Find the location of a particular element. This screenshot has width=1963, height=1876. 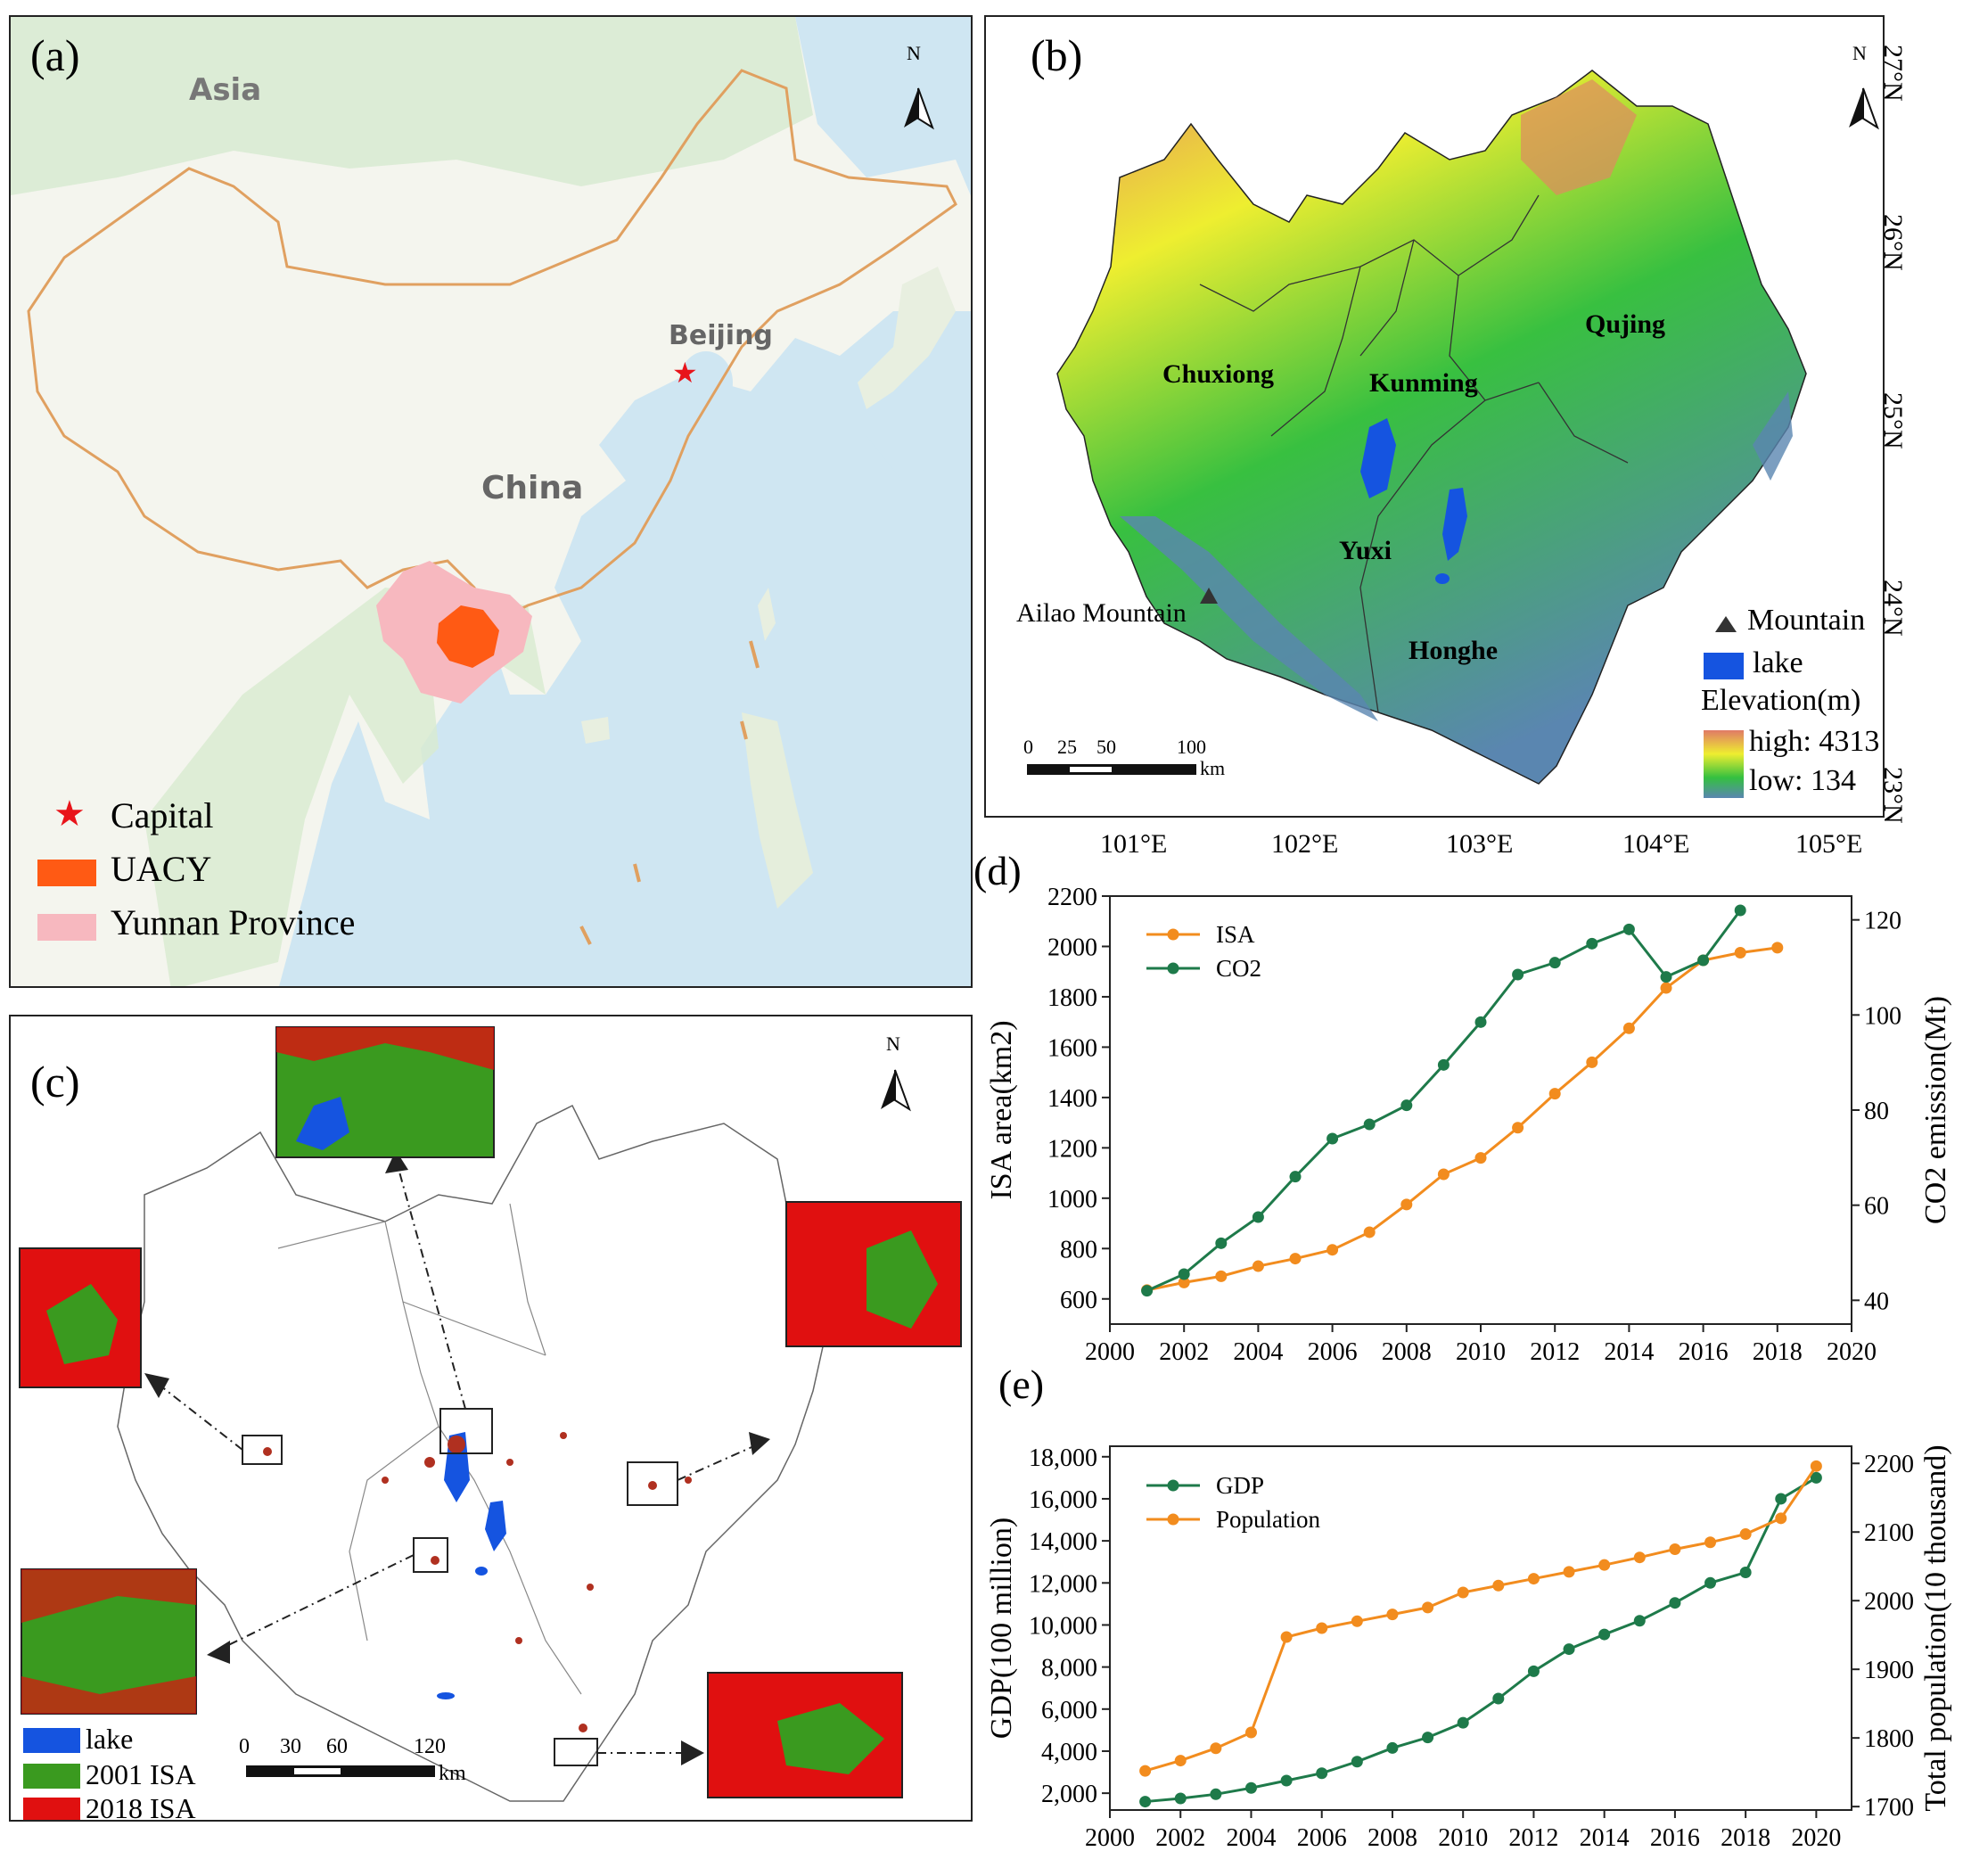

legend-2001-swatch is located at coordinates (51, 1776).